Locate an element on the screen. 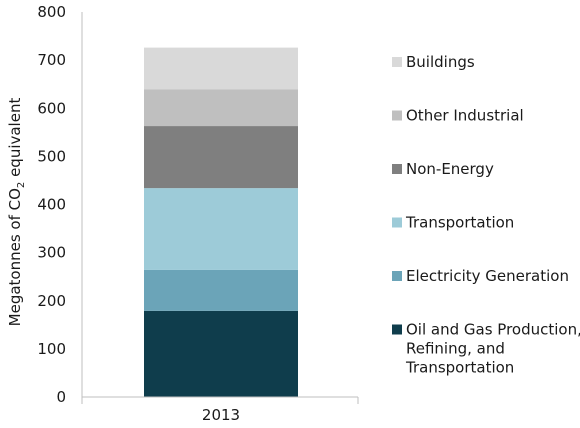  legend-label: Electricity Generation is located at coordinates (487, 276).